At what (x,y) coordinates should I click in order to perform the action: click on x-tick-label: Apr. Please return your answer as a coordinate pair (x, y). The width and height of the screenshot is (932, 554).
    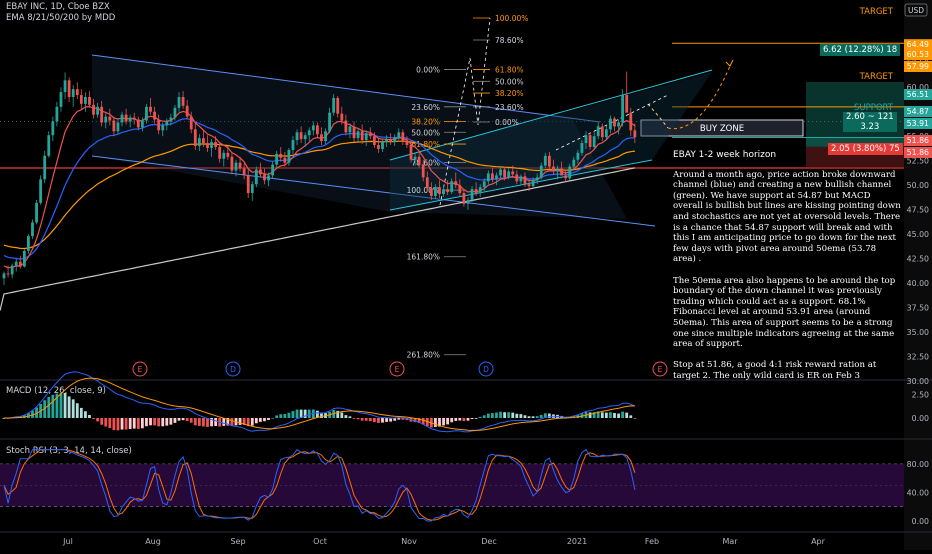
    Looking at the image, I should click on (818, 541).